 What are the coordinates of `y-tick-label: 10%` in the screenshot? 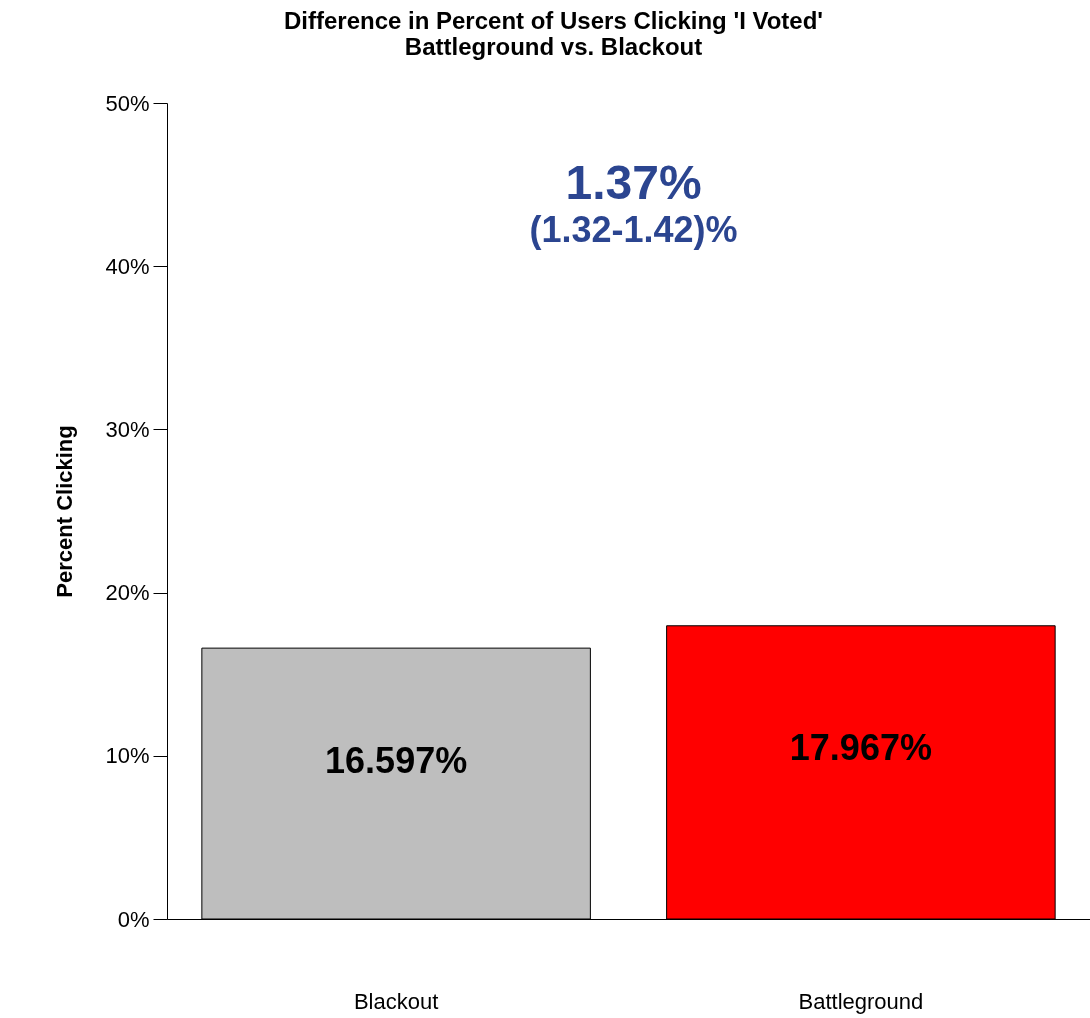 It's located at (127, 756).